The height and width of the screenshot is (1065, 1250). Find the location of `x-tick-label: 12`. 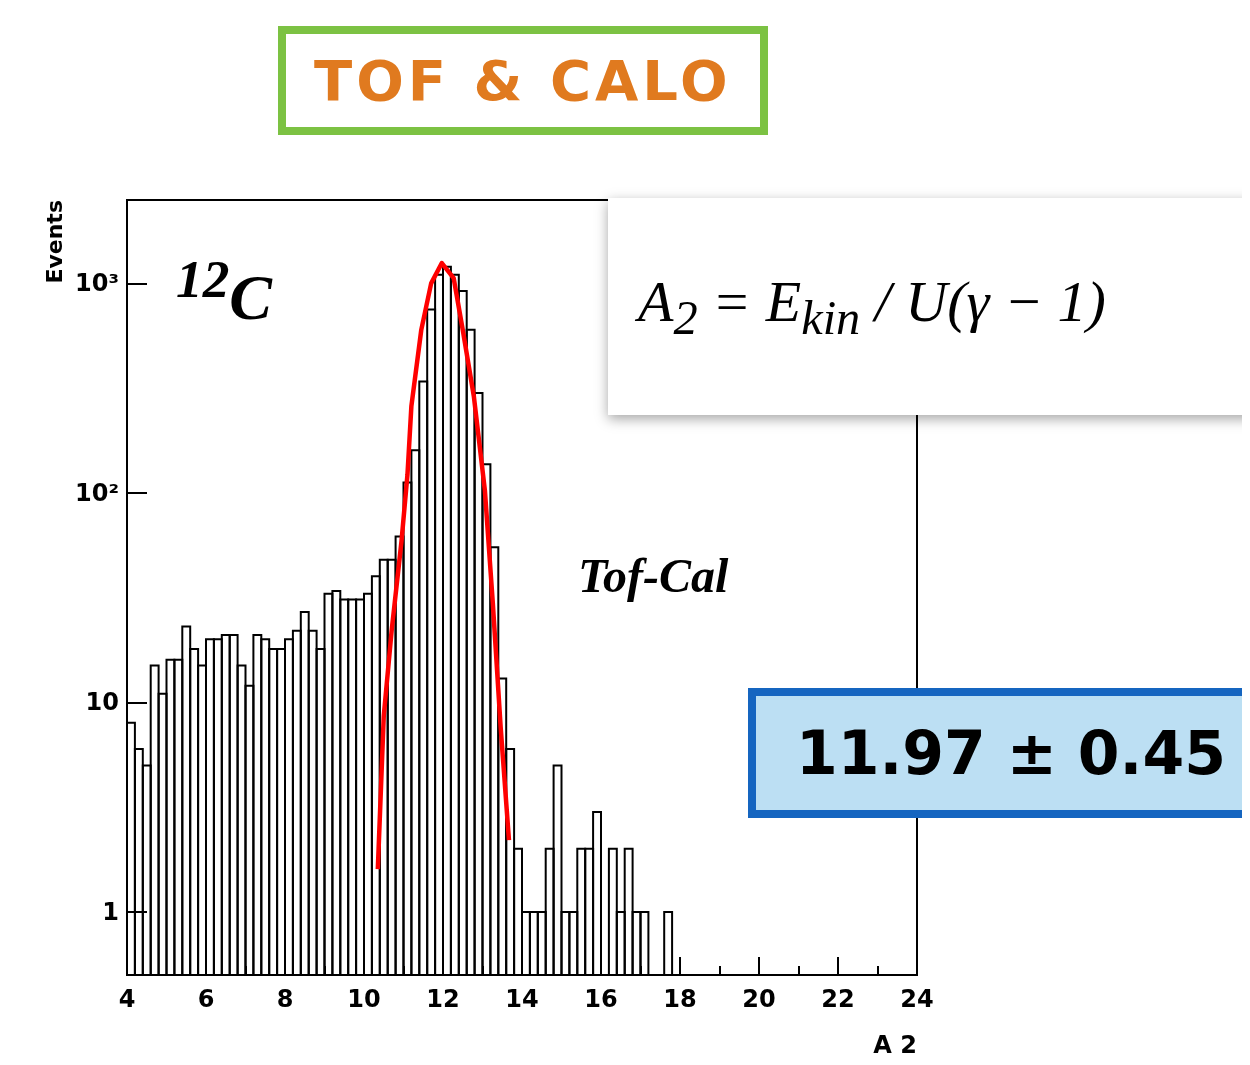

x-tick-label: 12 is located at coordinates (443, 999).